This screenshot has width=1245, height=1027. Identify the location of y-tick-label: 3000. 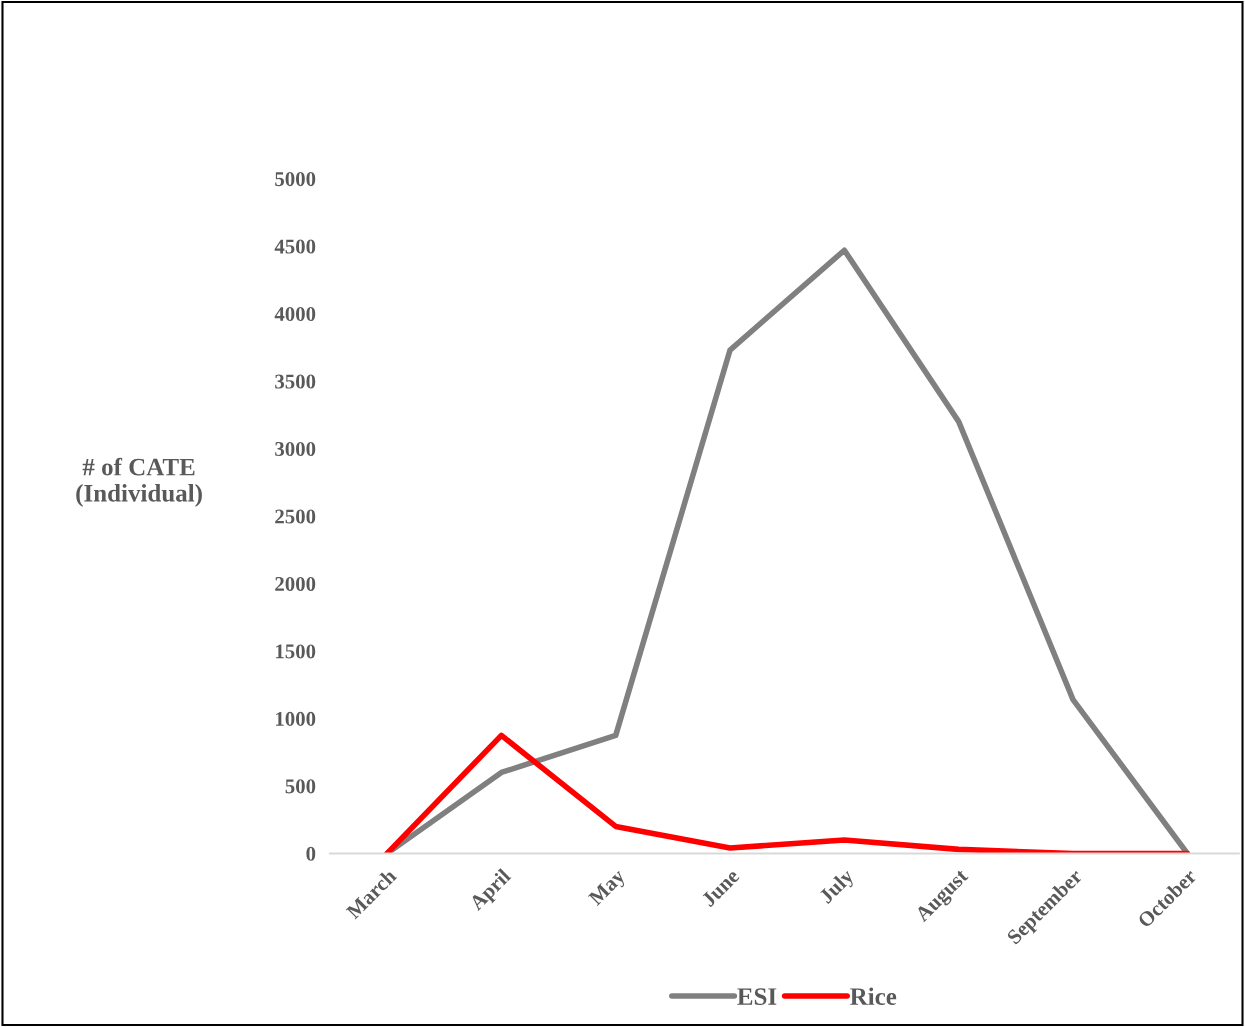
(295, 449).